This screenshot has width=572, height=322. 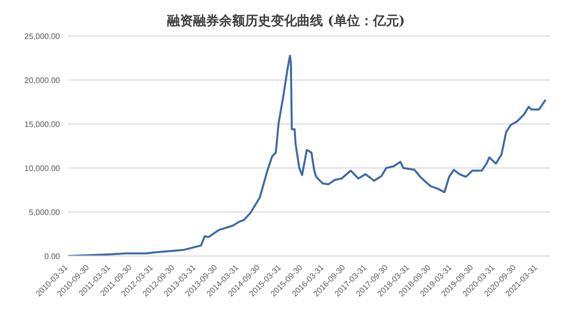 I want to click on y-tick-label: 15,000.00, so click(x=42, y=124).